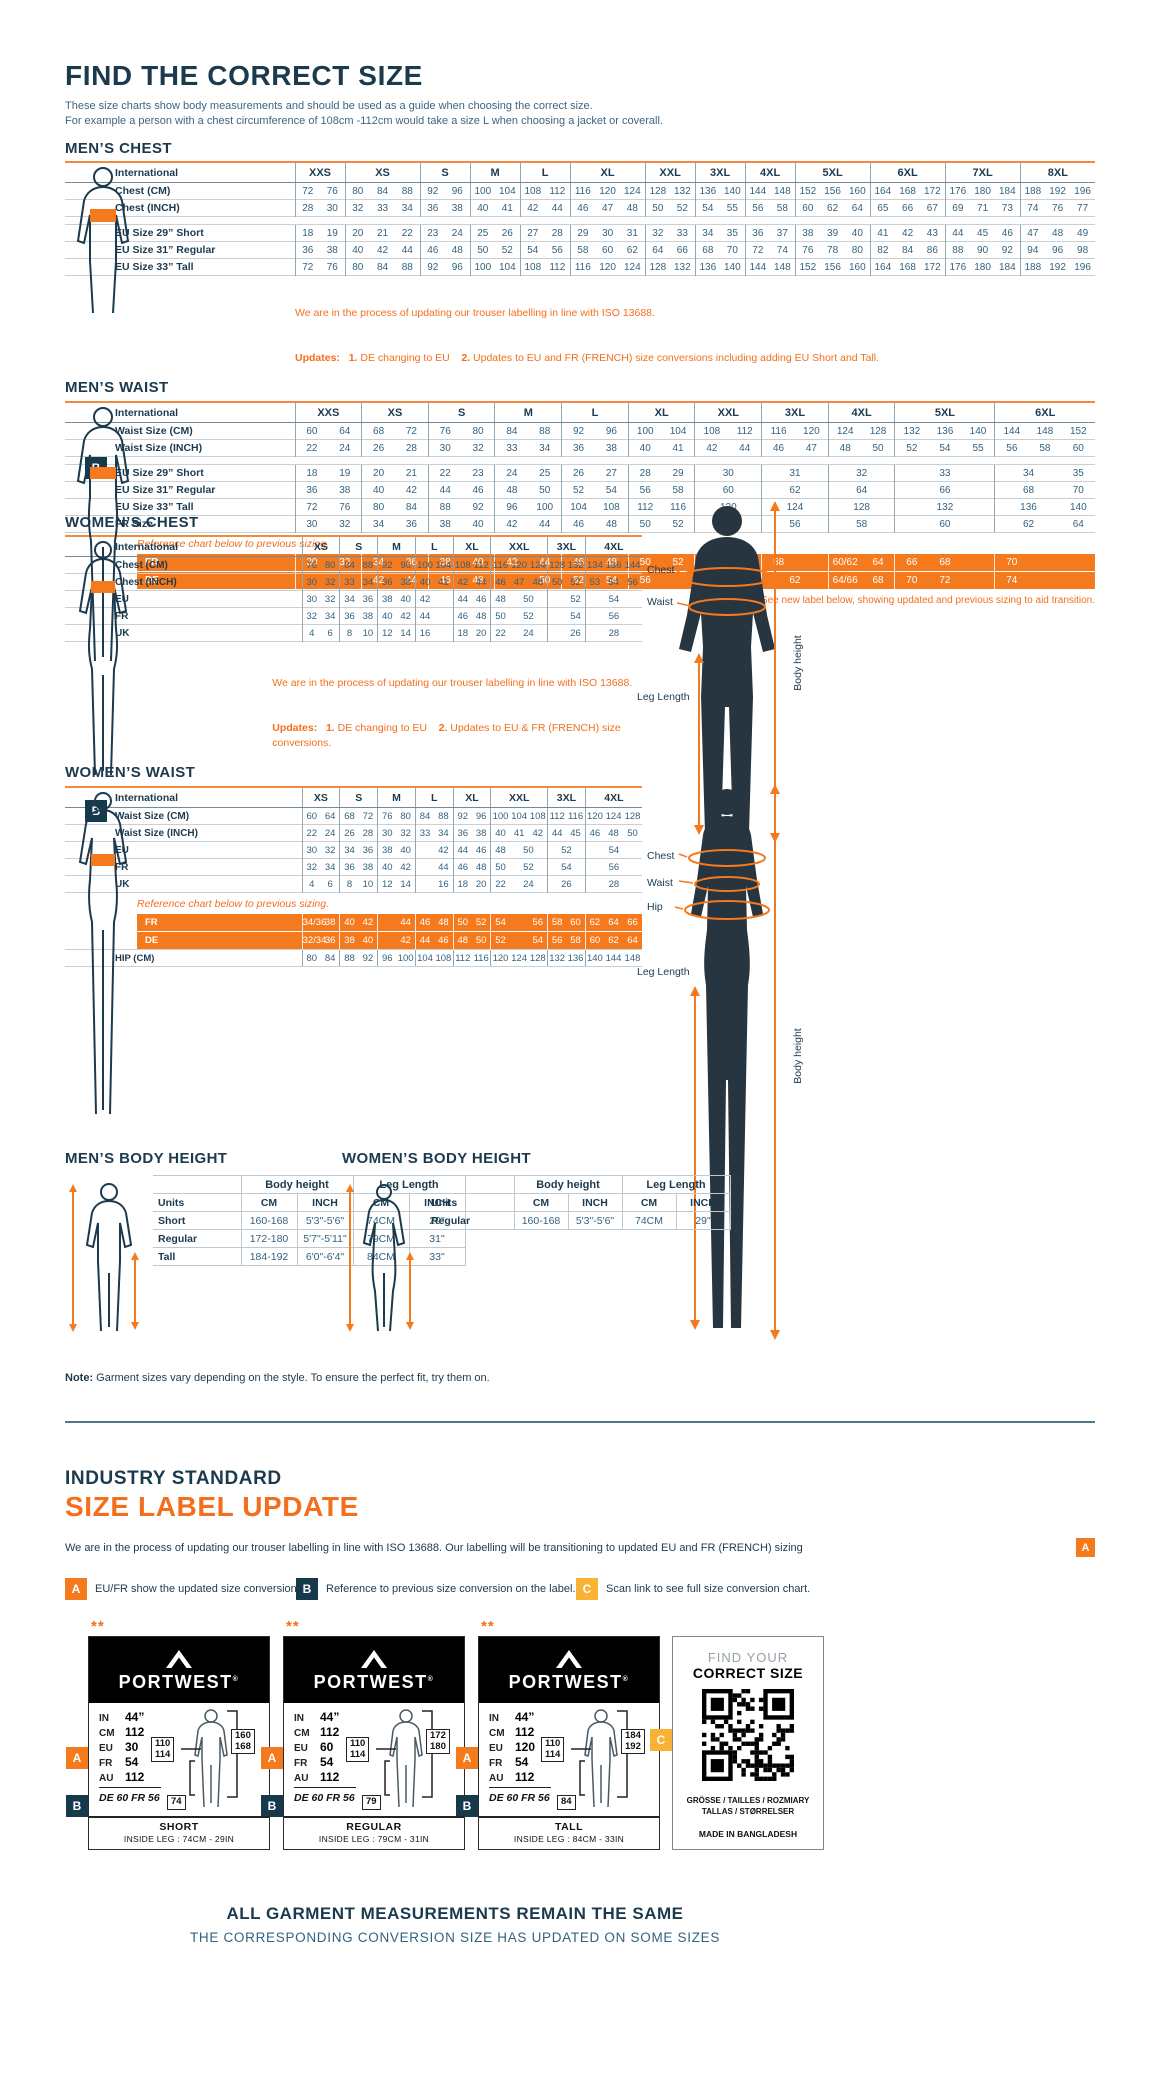  Describe the element at coordinates (1032, 191) in the screenshot. I see `table-cell: 188` at that location.